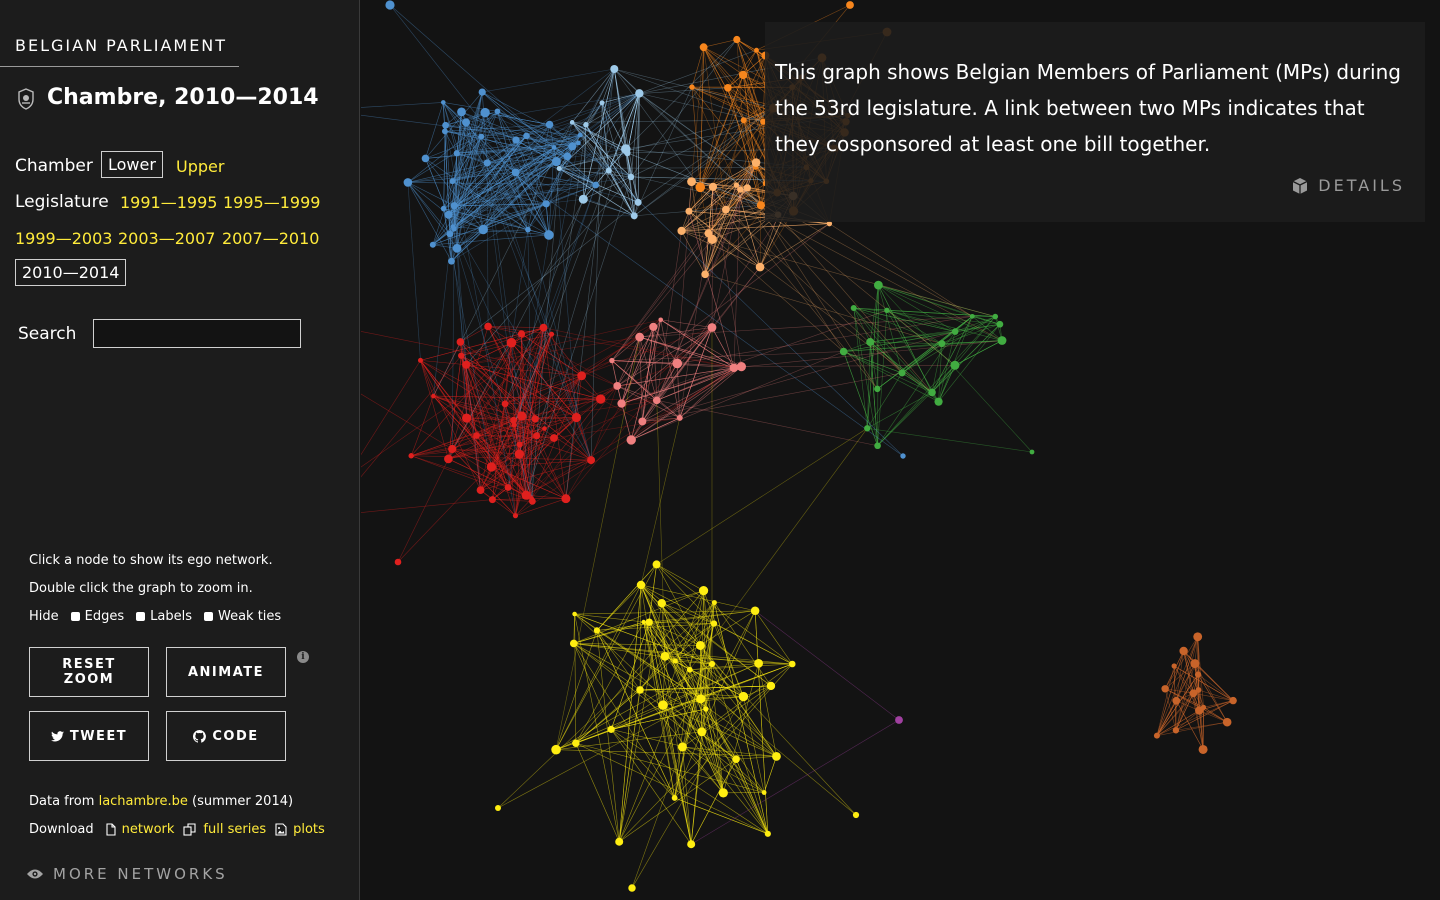  I want to click on search-input, so click(197, 333).